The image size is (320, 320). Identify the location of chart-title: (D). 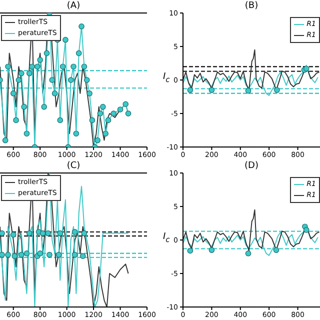
(252, 166).